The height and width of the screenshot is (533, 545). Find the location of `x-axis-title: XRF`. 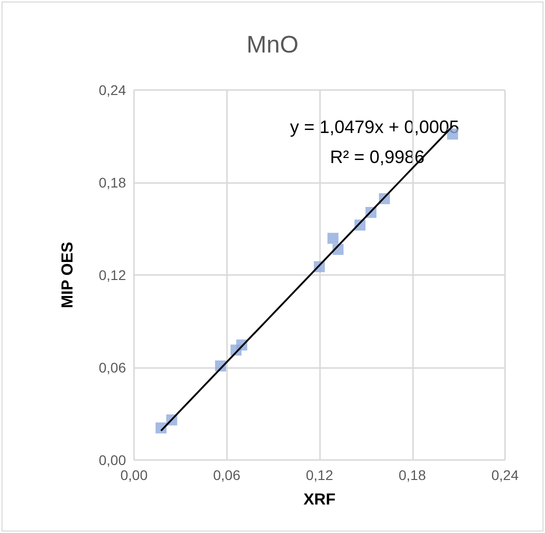

x-axis-title: XRF is located at coordinates (320, 500).